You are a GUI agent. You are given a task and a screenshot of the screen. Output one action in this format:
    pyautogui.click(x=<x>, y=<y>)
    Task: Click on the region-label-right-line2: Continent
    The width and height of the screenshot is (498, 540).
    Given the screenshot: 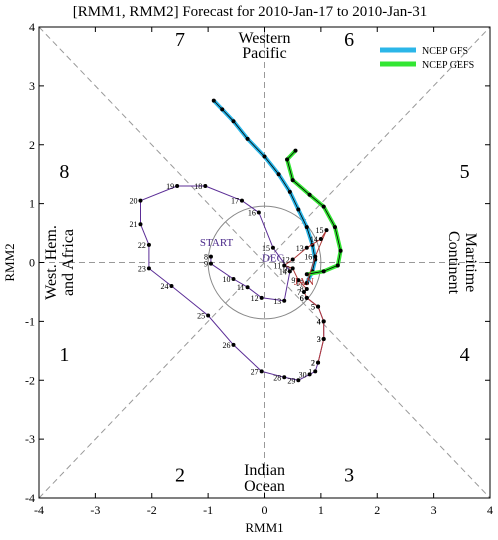 What is the action you would take?
    pyautogui.click(x=453, y=263)
    